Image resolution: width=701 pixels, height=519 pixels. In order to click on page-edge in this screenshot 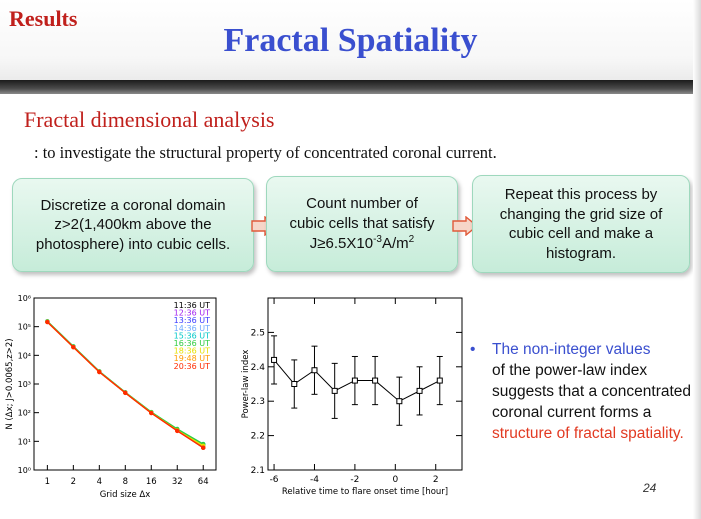, I will do `click(697, 259)`.